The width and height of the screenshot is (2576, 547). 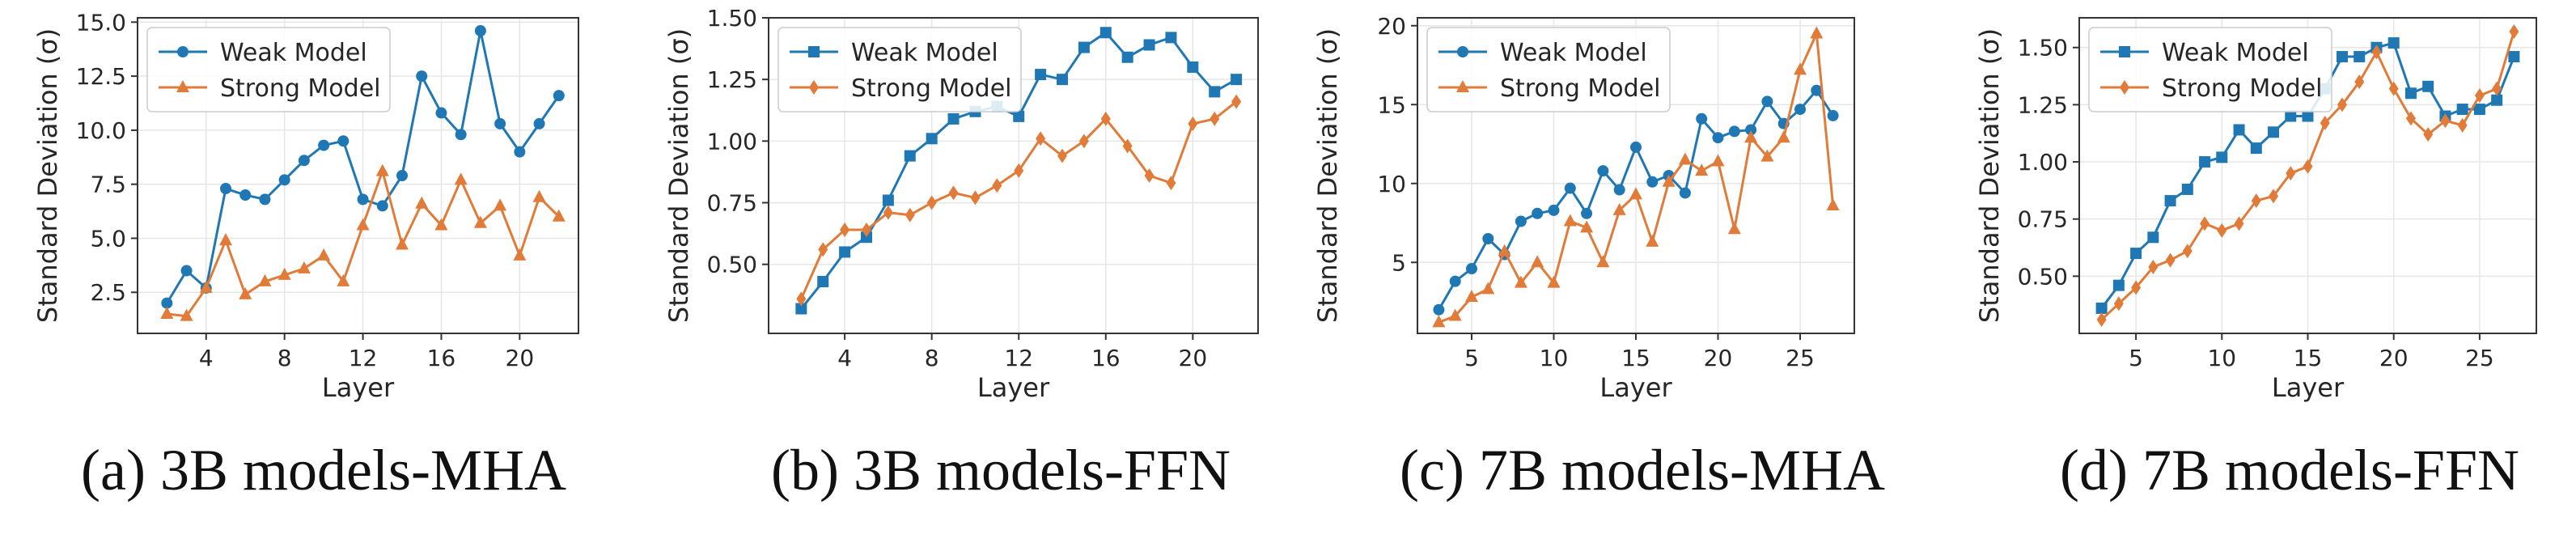 I want to click on chart-caption: (b) 3B models-FFN, so click(x=1001, y=470).